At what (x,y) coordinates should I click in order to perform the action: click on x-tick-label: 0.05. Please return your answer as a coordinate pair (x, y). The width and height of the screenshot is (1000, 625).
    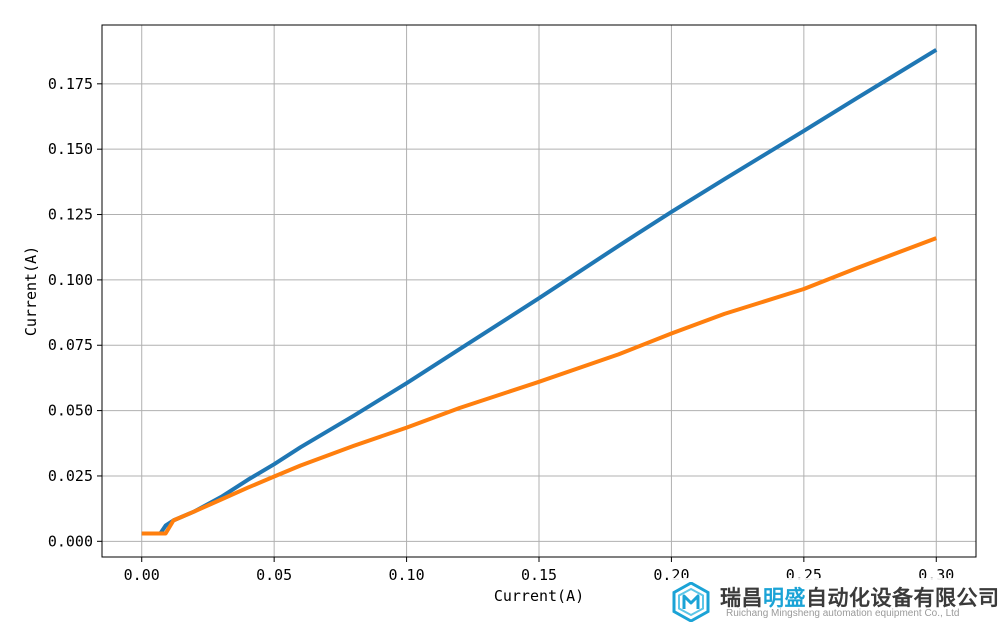
    Looking at the image, I should click on (274, 575).